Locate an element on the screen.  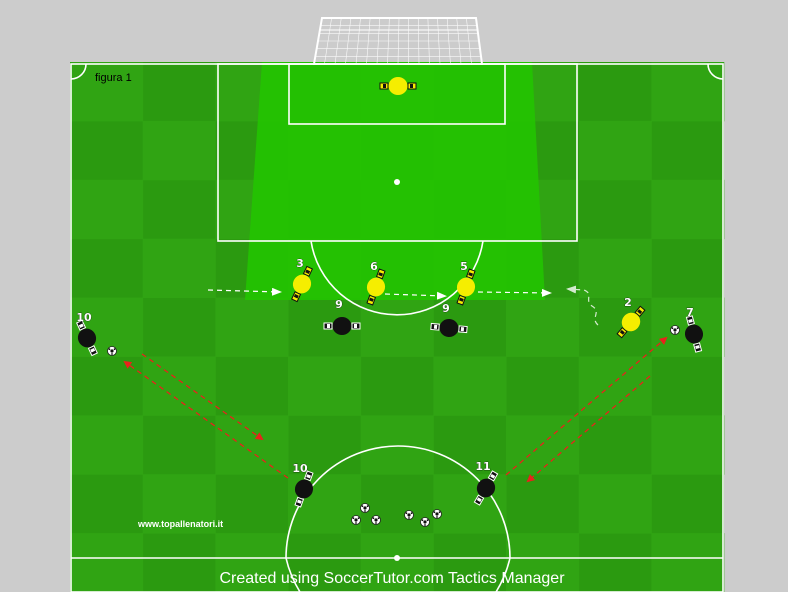
yellow-player-5: 5 is located at coordinates (466, 283).